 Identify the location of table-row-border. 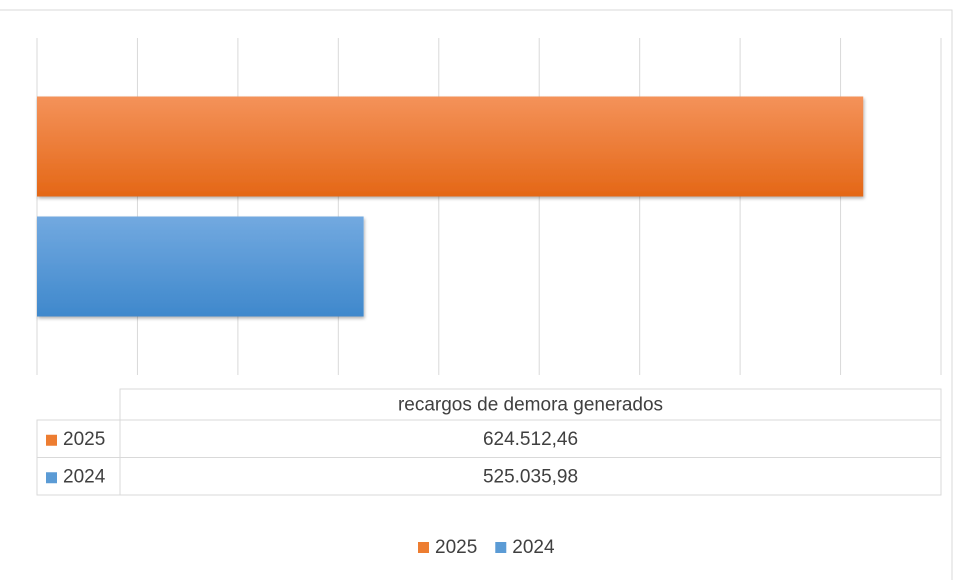
(489, 476).